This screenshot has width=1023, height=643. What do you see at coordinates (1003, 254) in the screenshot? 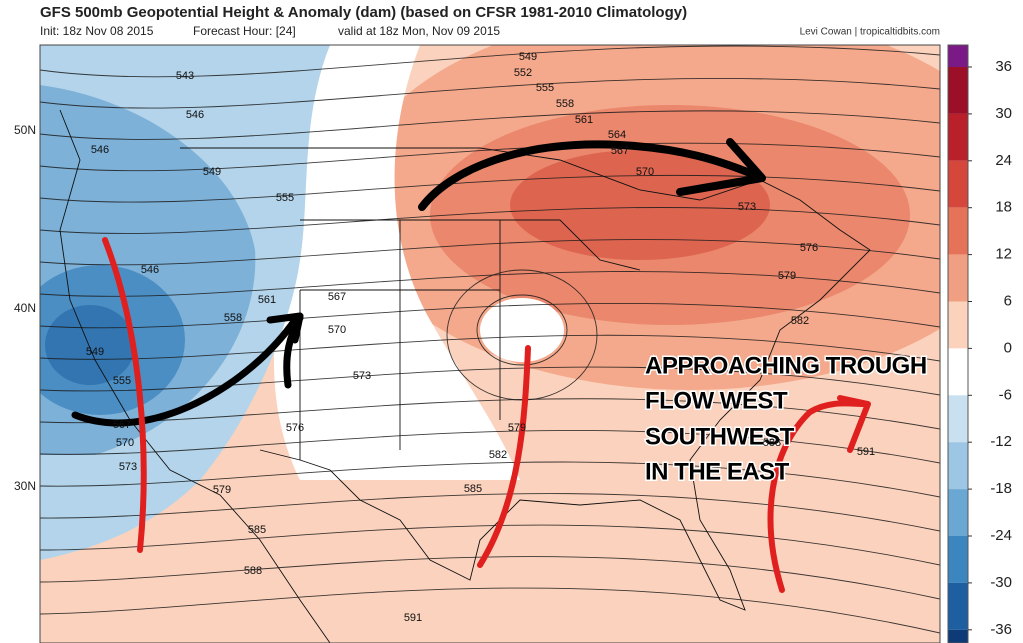
I see `colorbar-tick-label: 12` at bounding box center [1003, 254].